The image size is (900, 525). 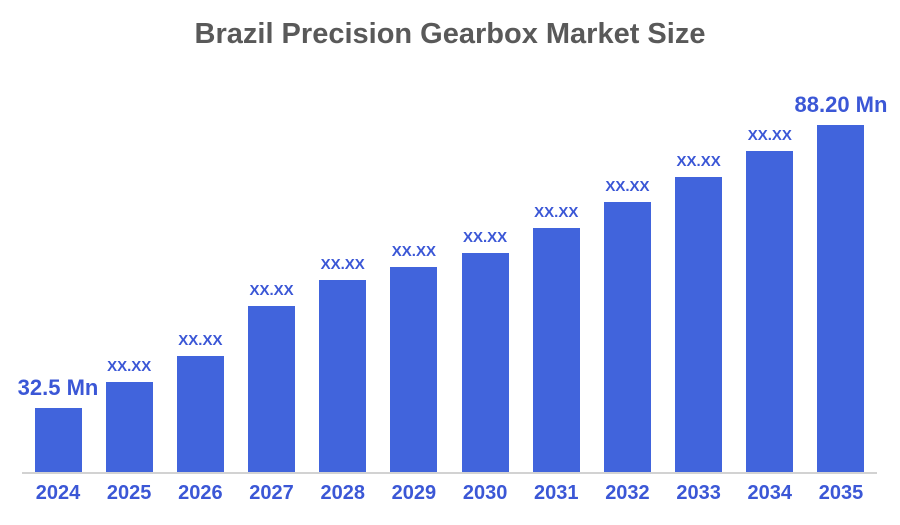 I want to click on x-axis-label: 2031, so click(x=556, y=493).